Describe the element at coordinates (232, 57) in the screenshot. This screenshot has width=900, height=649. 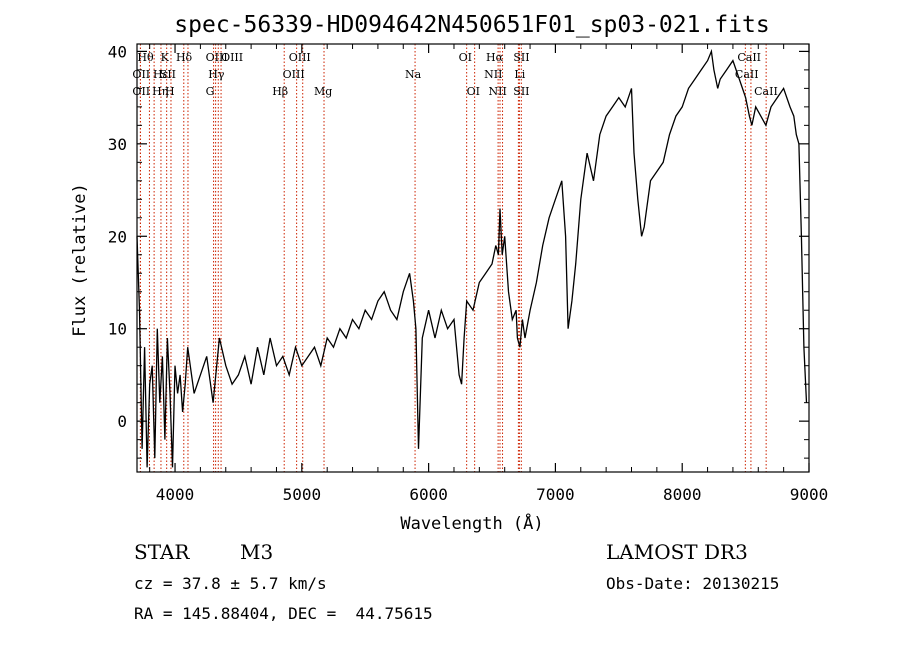
I see `line-label-12: OIII` at that location.